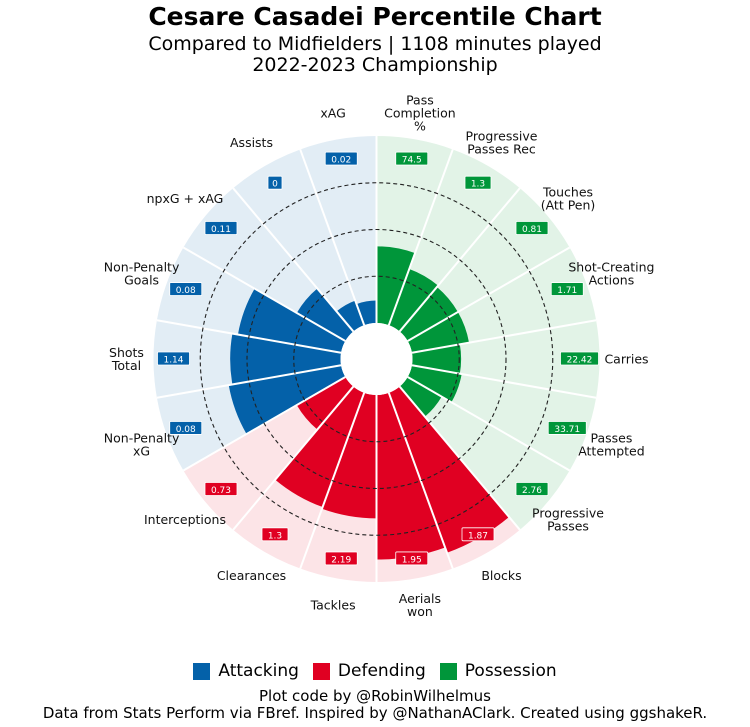 This screenshot has width=750, height=727. I want to click on chart-title: Cesare Casadei Percentile Chart, so click(375, 16).